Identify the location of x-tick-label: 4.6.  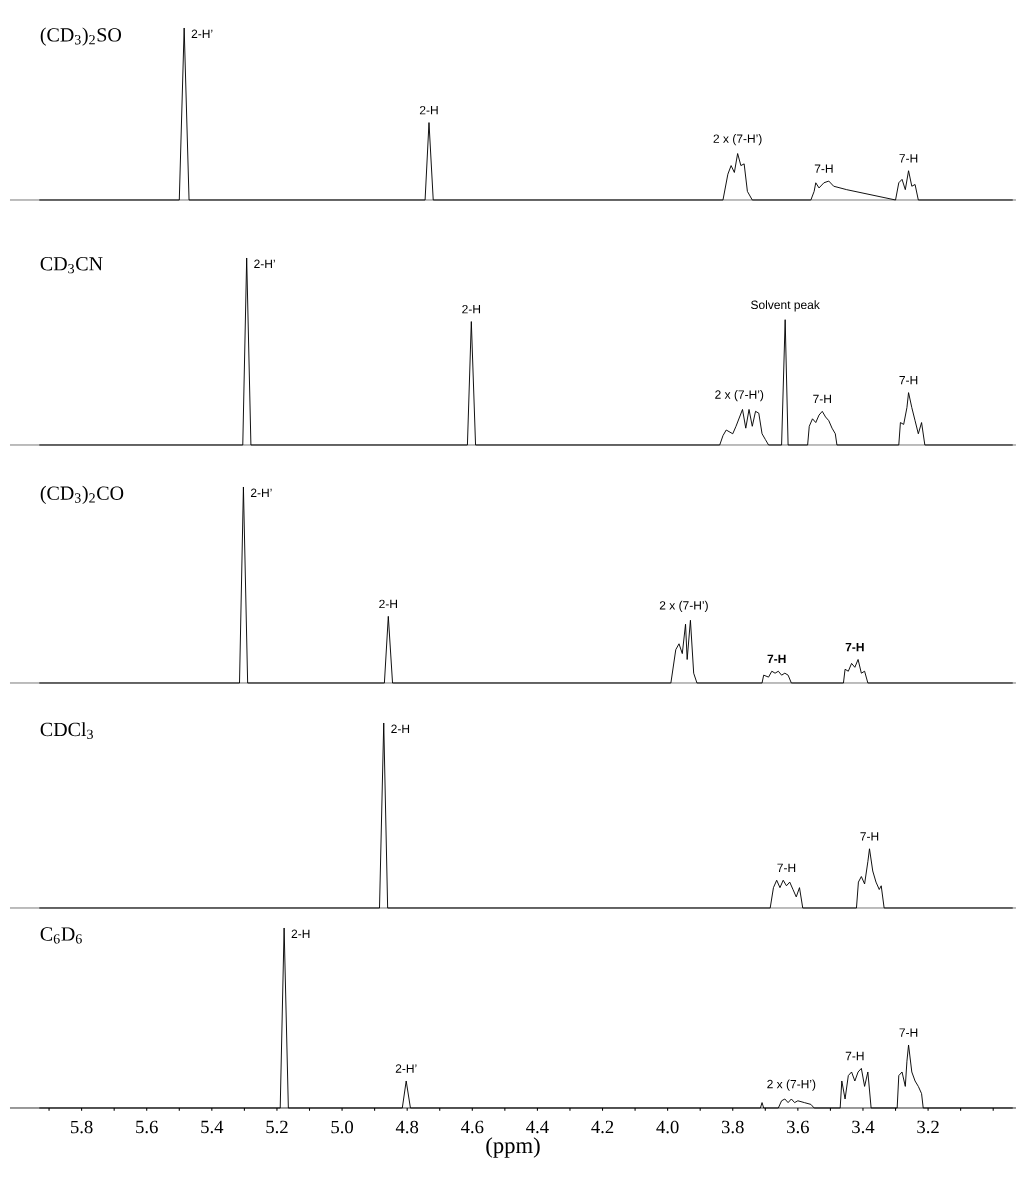
(472, 1127).